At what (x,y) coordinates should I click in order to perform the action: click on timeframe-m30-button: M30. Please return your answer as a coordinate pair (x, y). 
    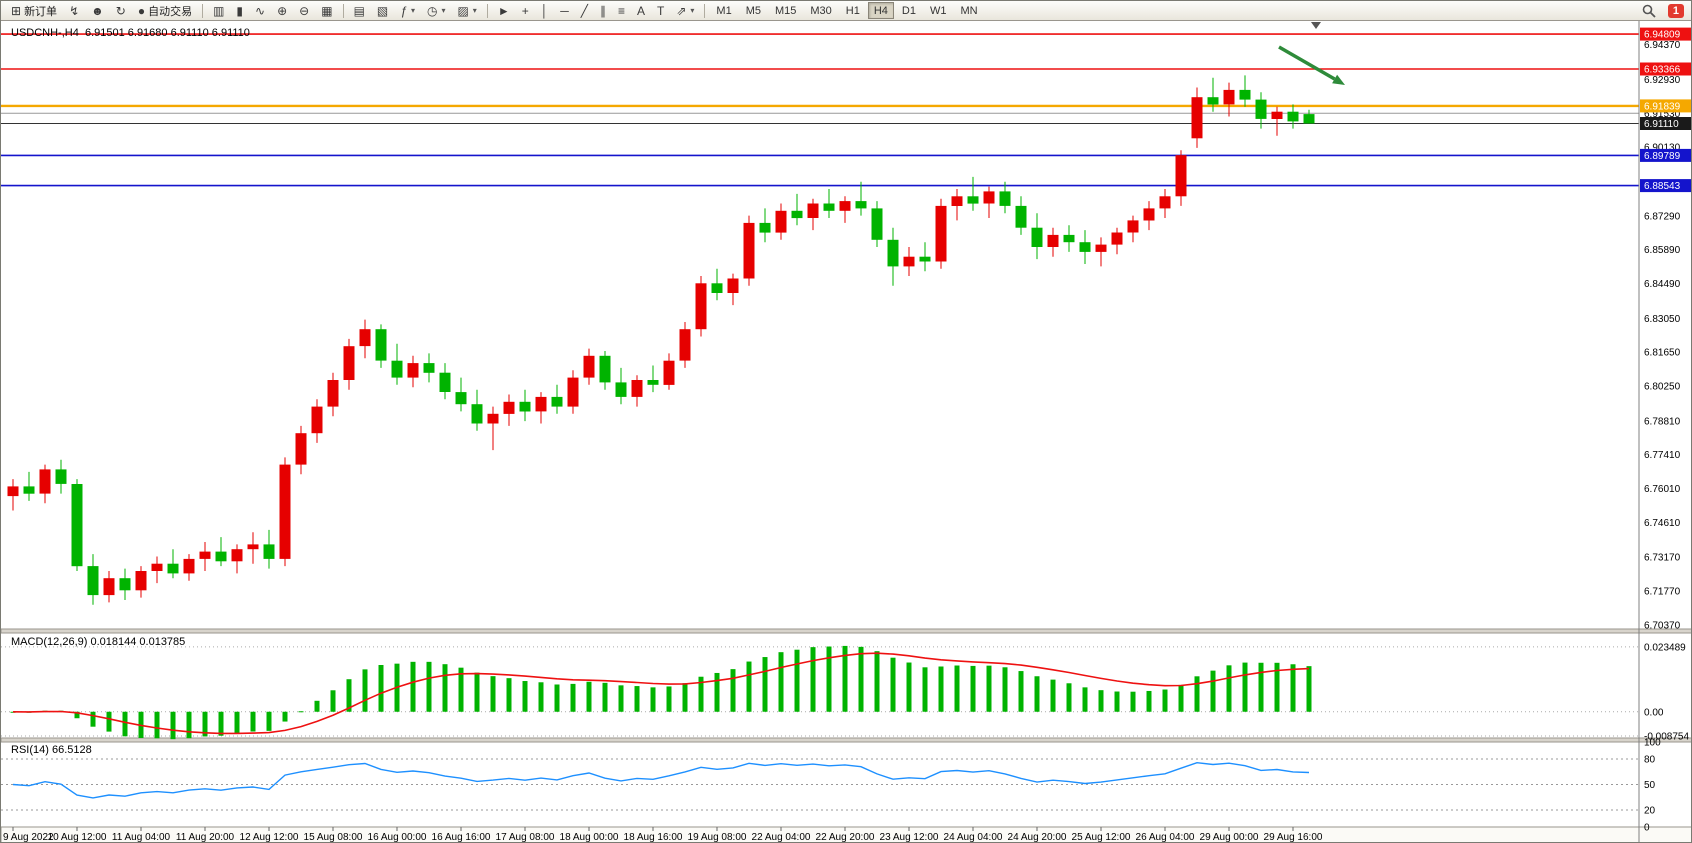
    Looking at the image, I should click on (820, 10).